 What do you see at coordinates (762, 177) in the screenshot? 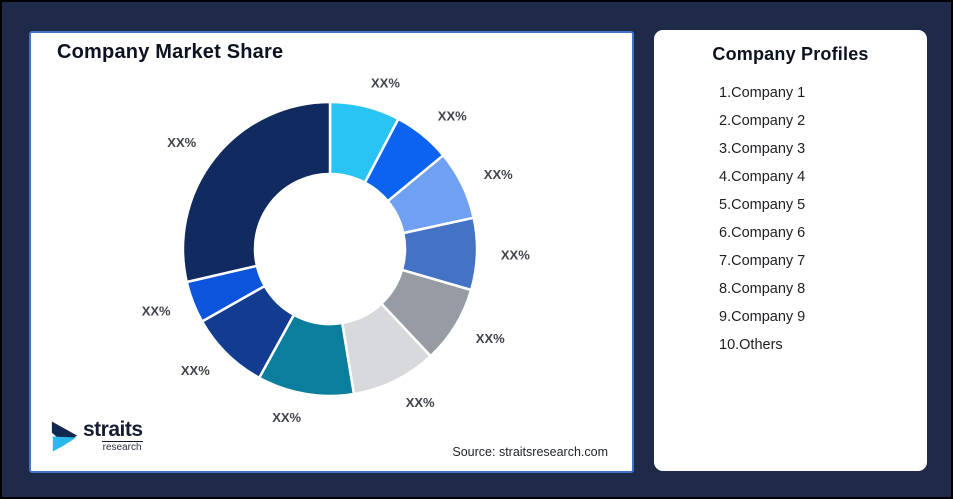
I see `profile-list-item: 4.Company 4` at bounding box center [762, 177].